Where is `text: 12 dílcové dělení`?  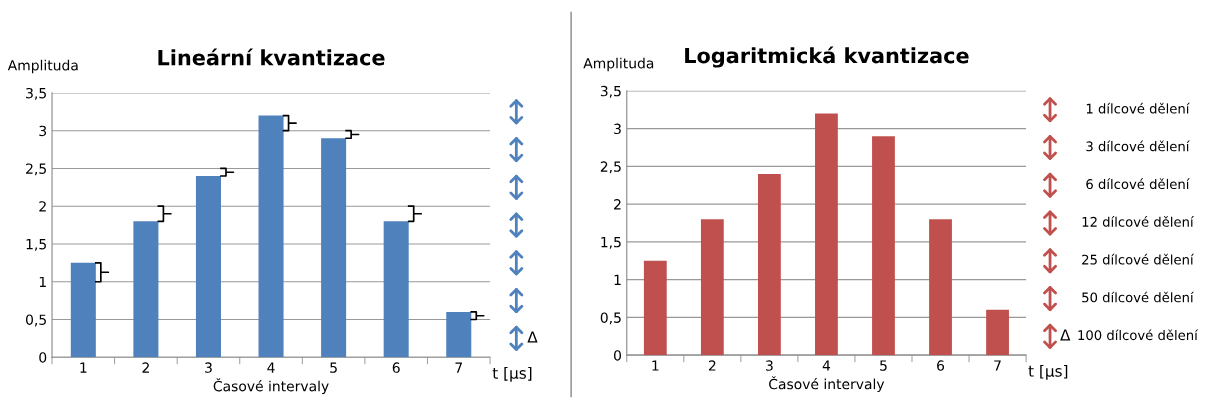
text: 12 dílcové dělení is located at coordinates (1138, 221).